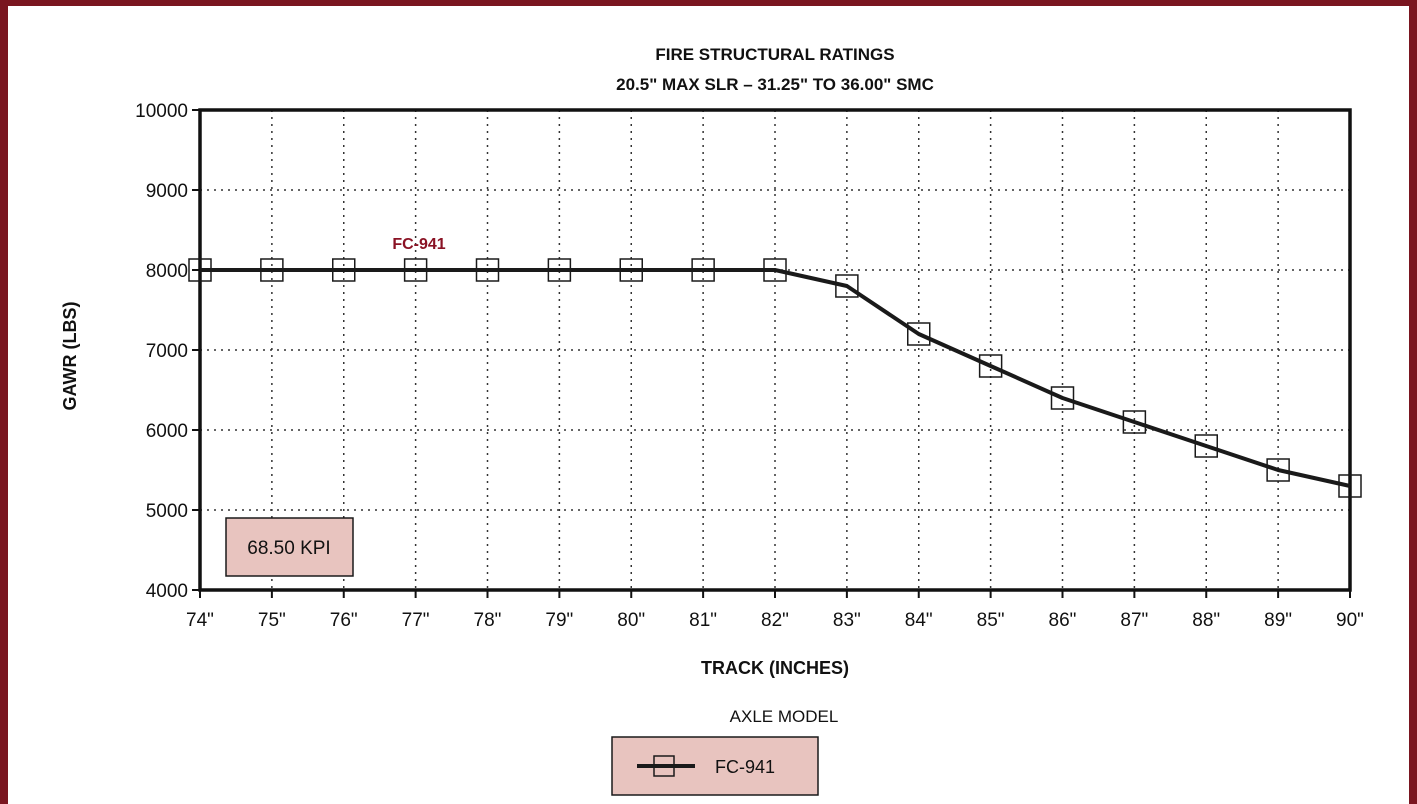 This screenshot has height=804, width=1417. I want to click on legend-title: AXLE MODEL, so click(784, 716).